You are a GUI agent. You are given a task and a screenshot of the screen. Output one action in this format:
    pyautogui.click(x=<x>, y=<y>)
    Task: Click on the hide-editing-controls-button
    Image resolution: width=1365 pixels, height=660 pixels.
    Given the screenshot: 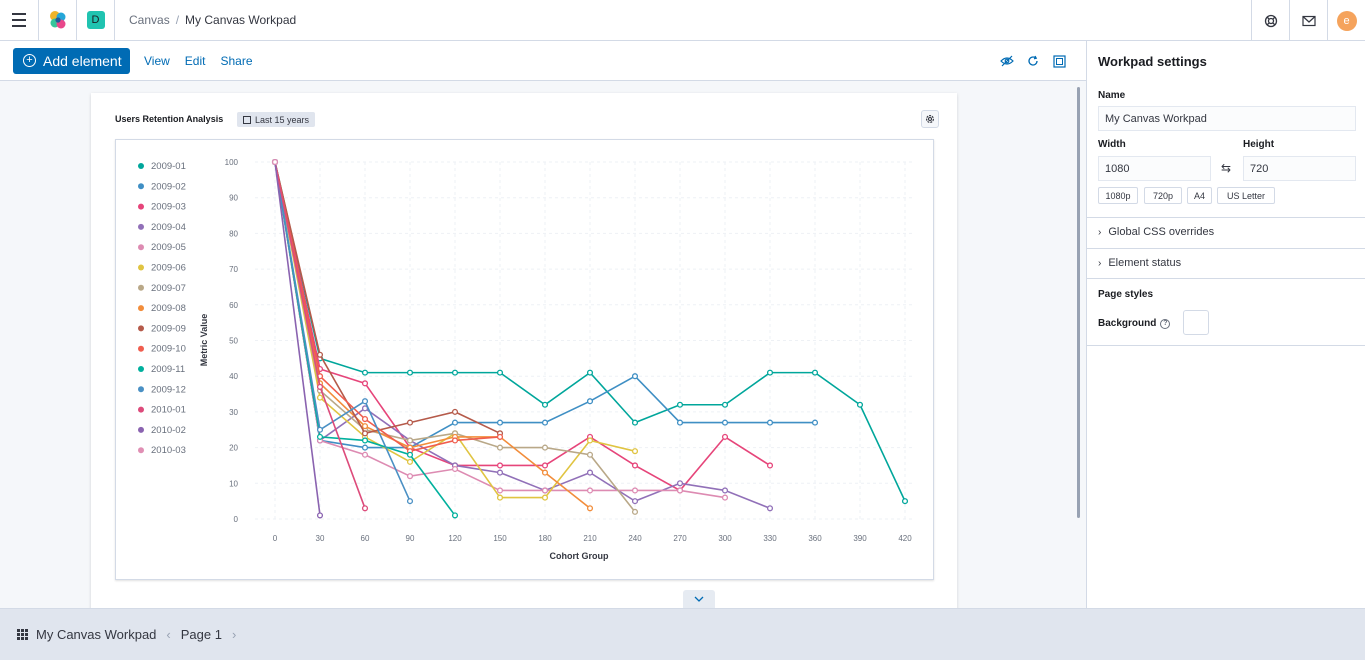 What is the action you would take?
    pyautogui.click(x=1007, y=61)
    